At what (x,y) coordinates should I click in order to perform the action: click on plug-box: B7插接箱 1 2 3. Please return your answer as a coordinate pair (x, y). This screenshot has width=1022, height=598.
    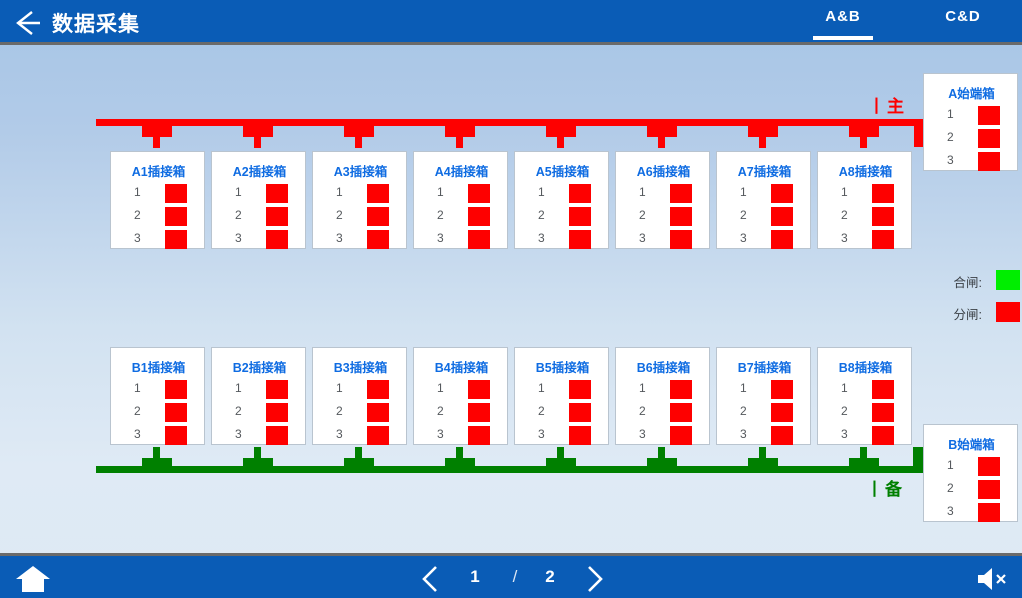
    Looking at the image, I should click on (763, 396).